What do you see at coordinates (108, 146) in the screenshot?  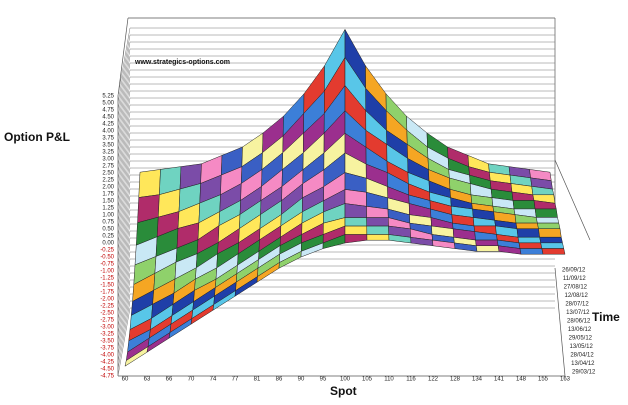 I see `y-tick-label: 3.50` at bounding box center [108, 146].